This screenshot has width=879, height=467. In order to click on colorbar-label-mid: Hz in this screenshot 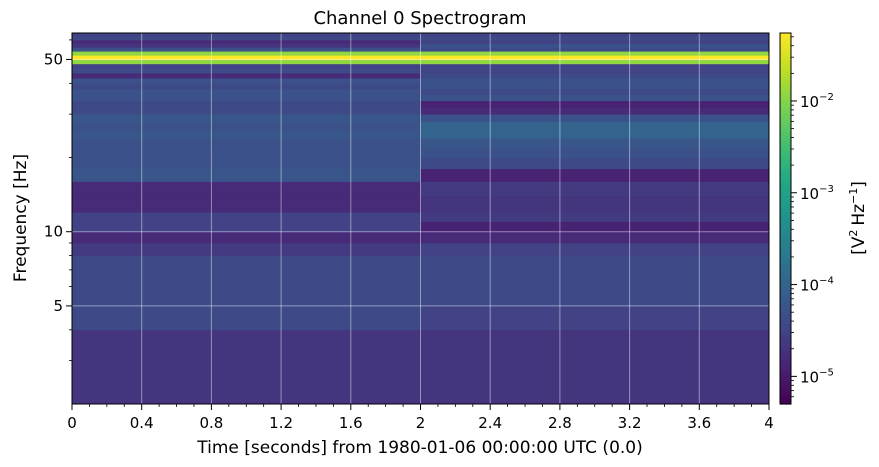, I will do `click(859, 215)`.